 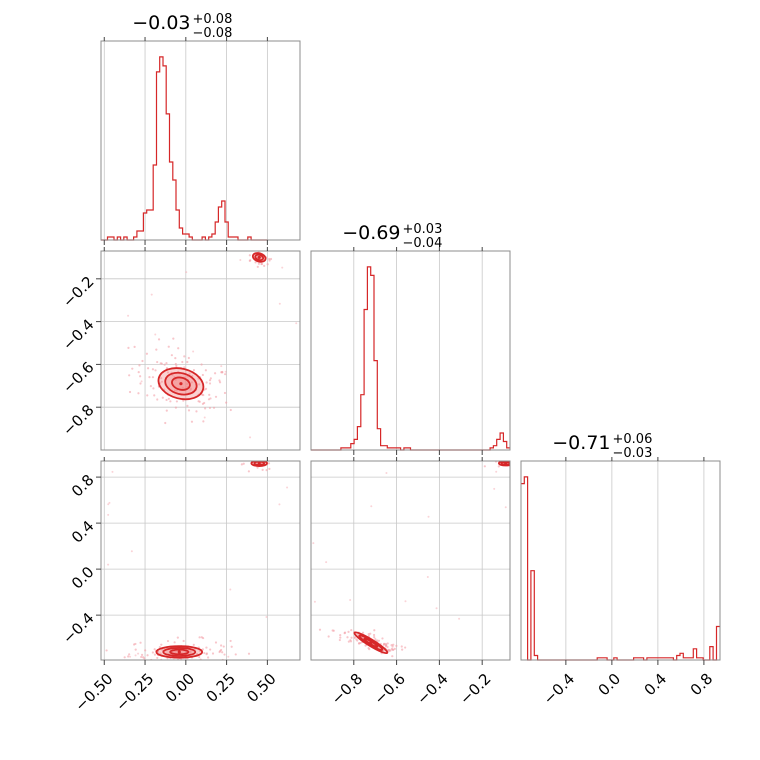 What do you see at coordinates (134, 692) in the screenshot?
I see `x-tick-label: −0.25` at bounding box center [134, 692].